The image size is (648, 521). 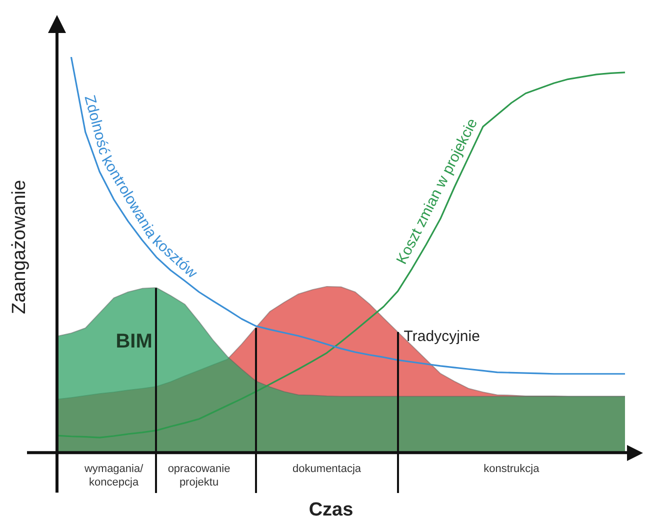 What do you see at coordinates (199, 475) in the screenshot?
I see `x-tick-label: opracowanie projektu` at bounding box center [199, 475].